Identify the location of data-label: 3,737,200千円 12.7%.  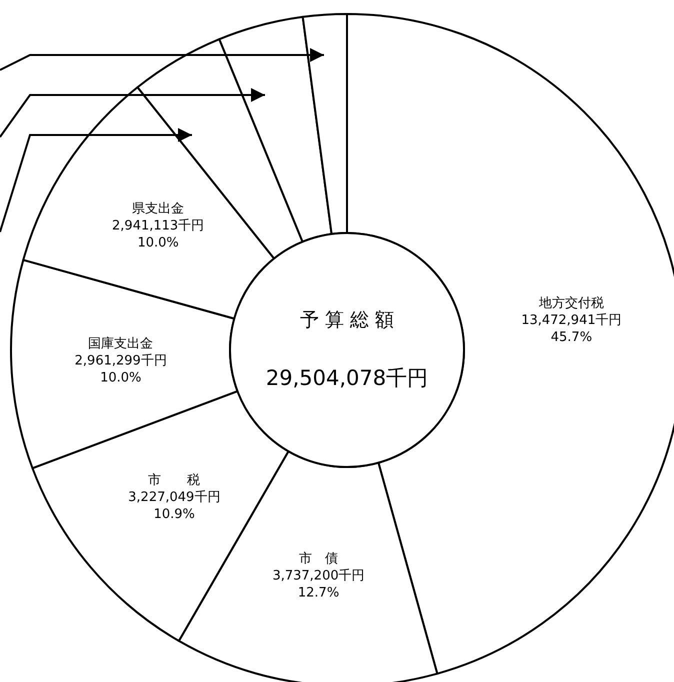
(318, 584).